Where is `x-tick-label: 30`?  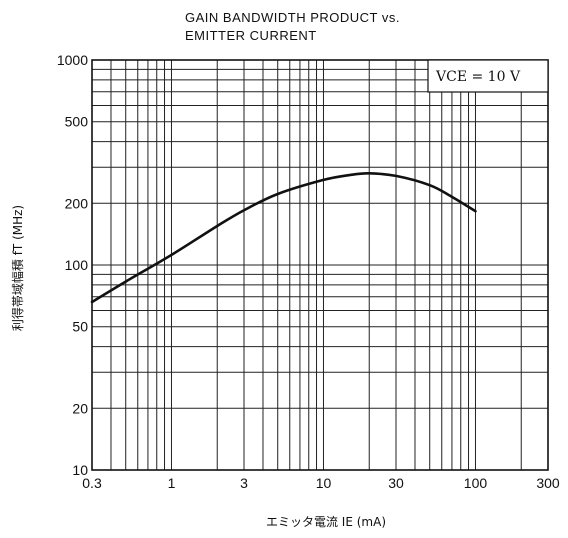
x-tick-label: 30 is located at coordinates (396, 483).